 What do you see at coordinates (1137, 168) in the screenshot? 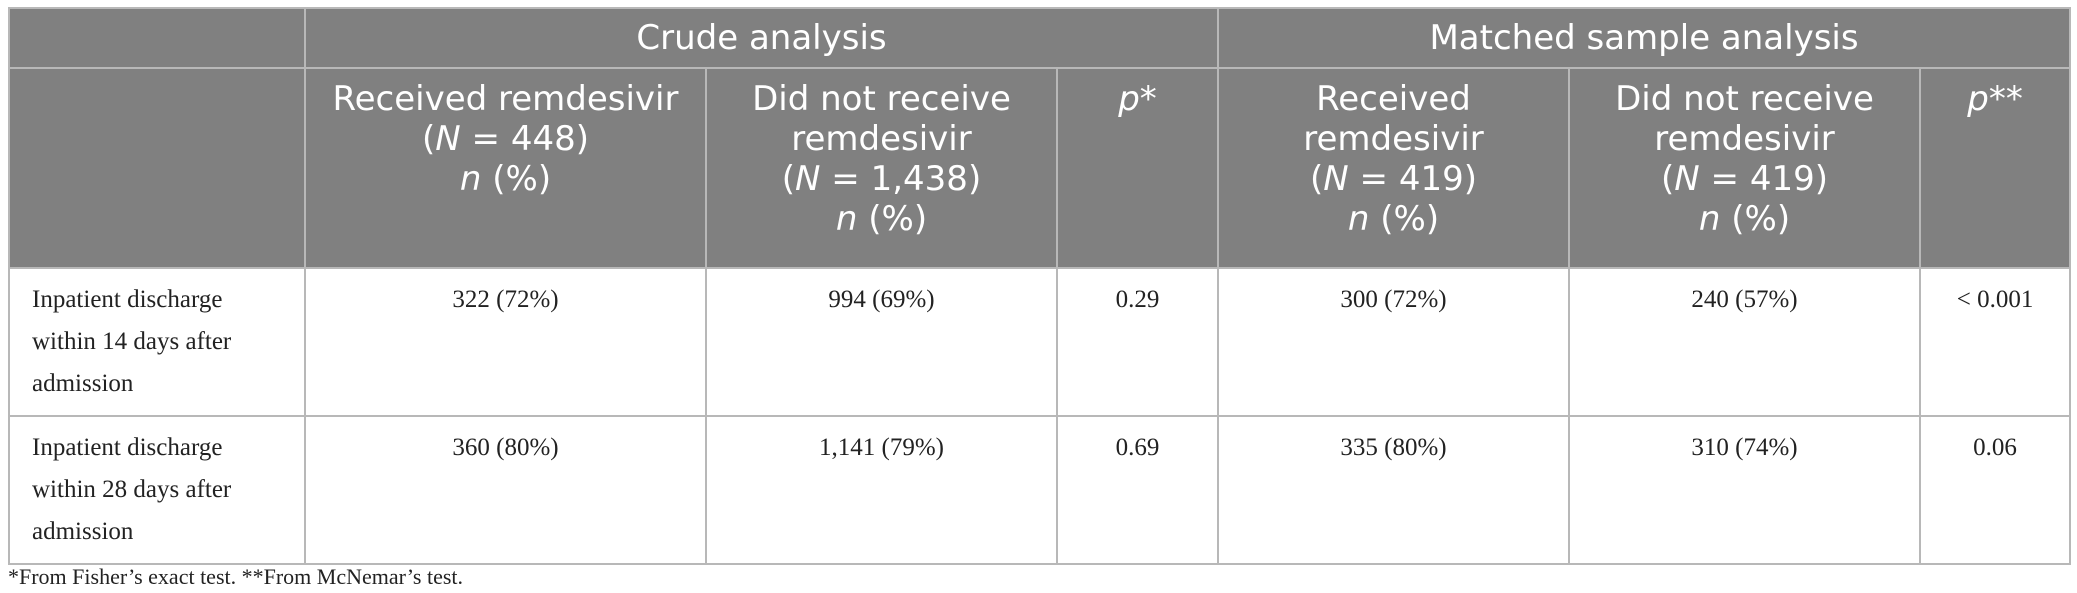
I see `crude-p-header: p*` at bounding box center [1137, 168].